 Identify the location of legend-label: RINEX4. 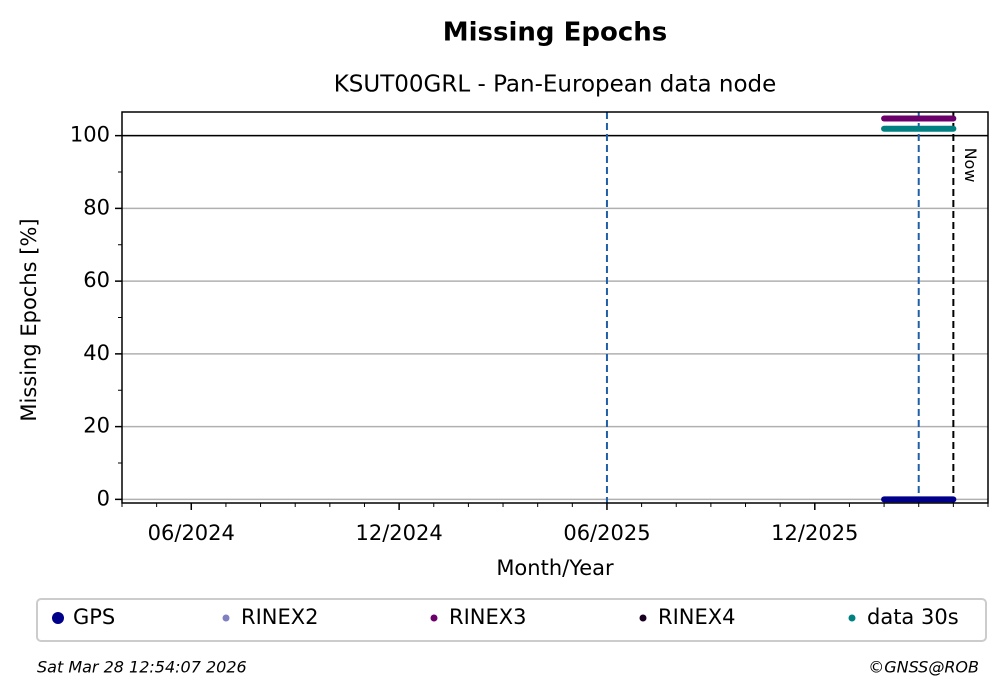
(697, 617).